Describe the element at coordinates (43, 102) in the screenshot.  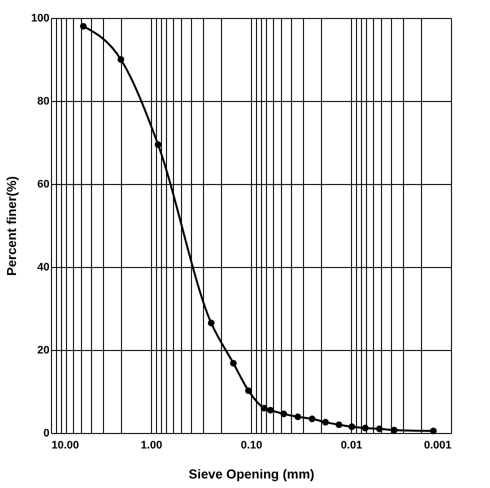
I see `y-tick-label: 80` at that location.